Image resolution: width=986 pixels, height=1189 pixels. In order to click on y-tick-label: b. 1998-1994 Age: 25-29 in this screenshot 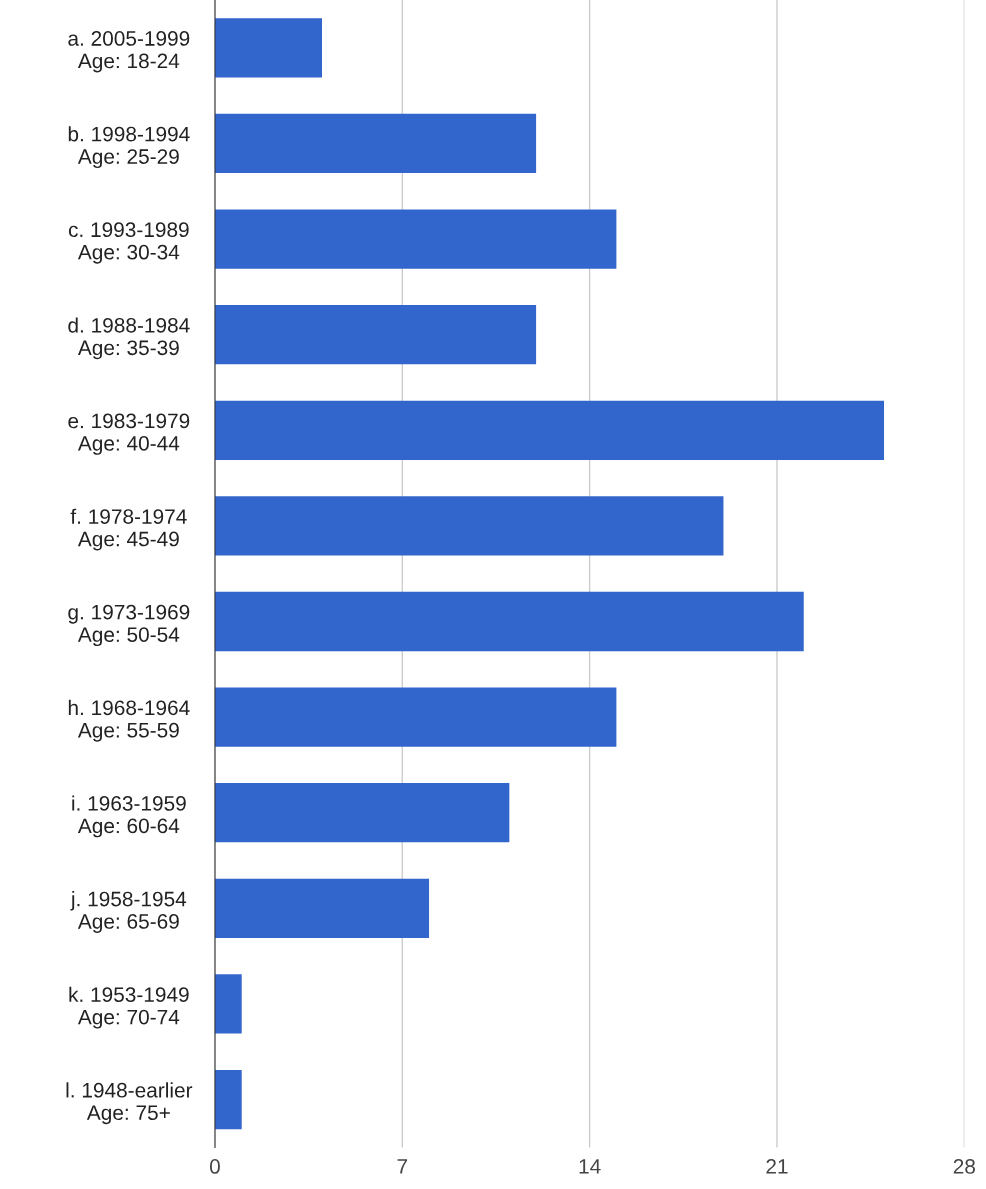, I will do `click(129, 147)`.